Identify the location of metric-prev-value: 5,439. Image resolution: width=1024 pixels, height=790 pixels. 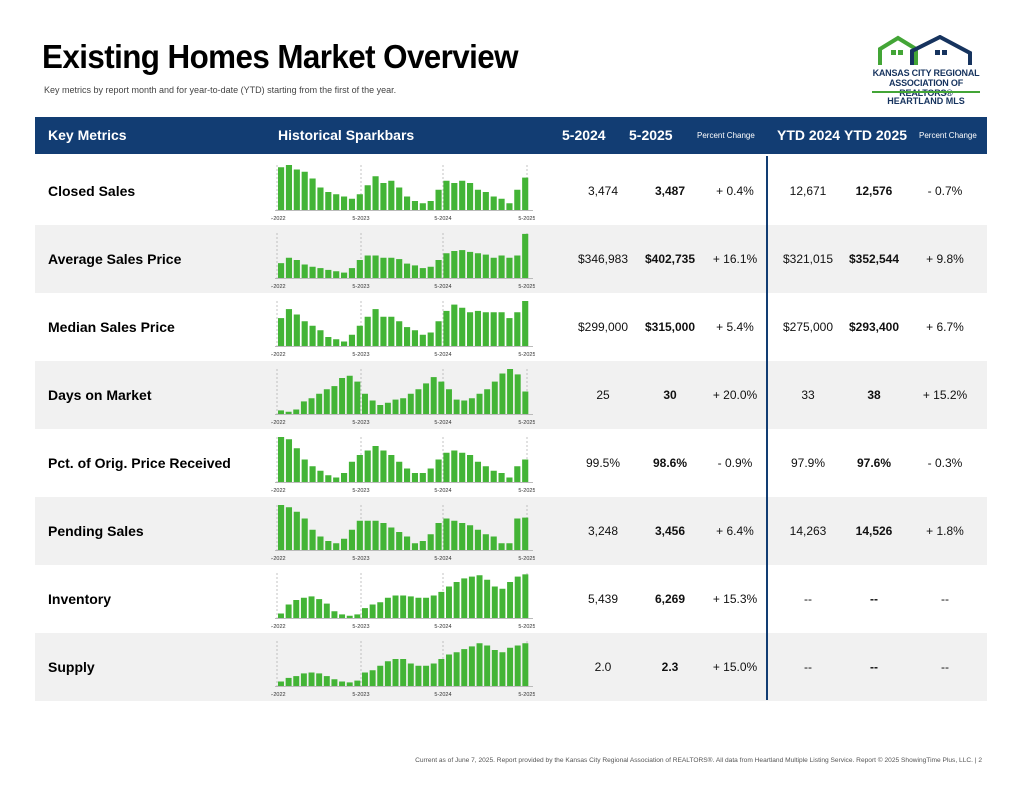
(603, 599).